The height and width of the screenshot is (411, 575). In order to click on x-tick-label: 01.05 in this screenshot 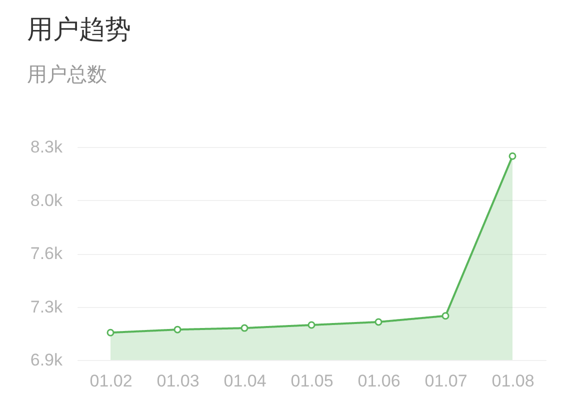, I will do `click(312, 381)`.